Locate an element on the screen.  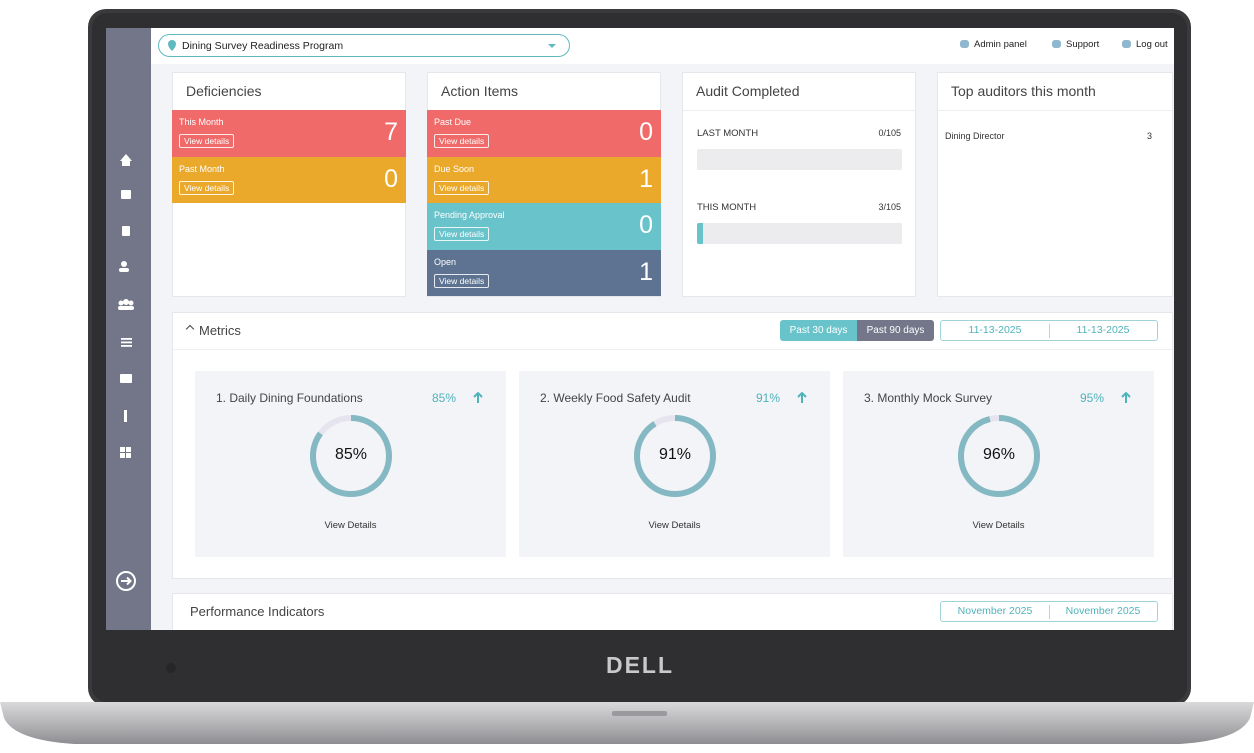
status-label: Open is located at coordinates (445, 261).